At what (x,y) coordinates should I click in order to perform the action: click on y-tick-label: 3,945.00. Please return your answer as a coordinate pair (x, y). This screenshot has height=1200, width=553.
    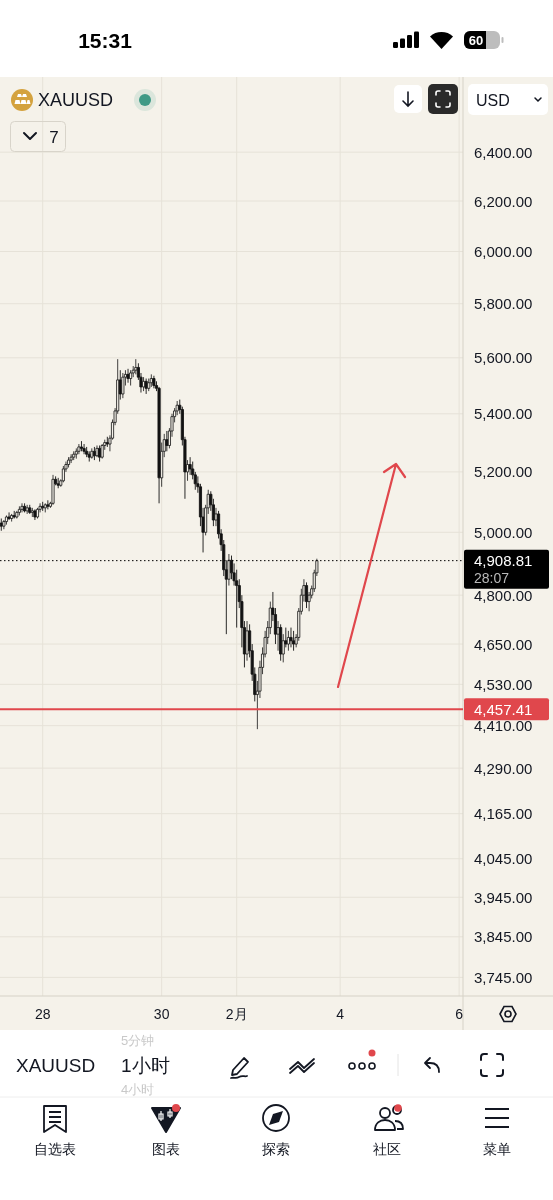
    Looking at the image, I should click on (503, 897).